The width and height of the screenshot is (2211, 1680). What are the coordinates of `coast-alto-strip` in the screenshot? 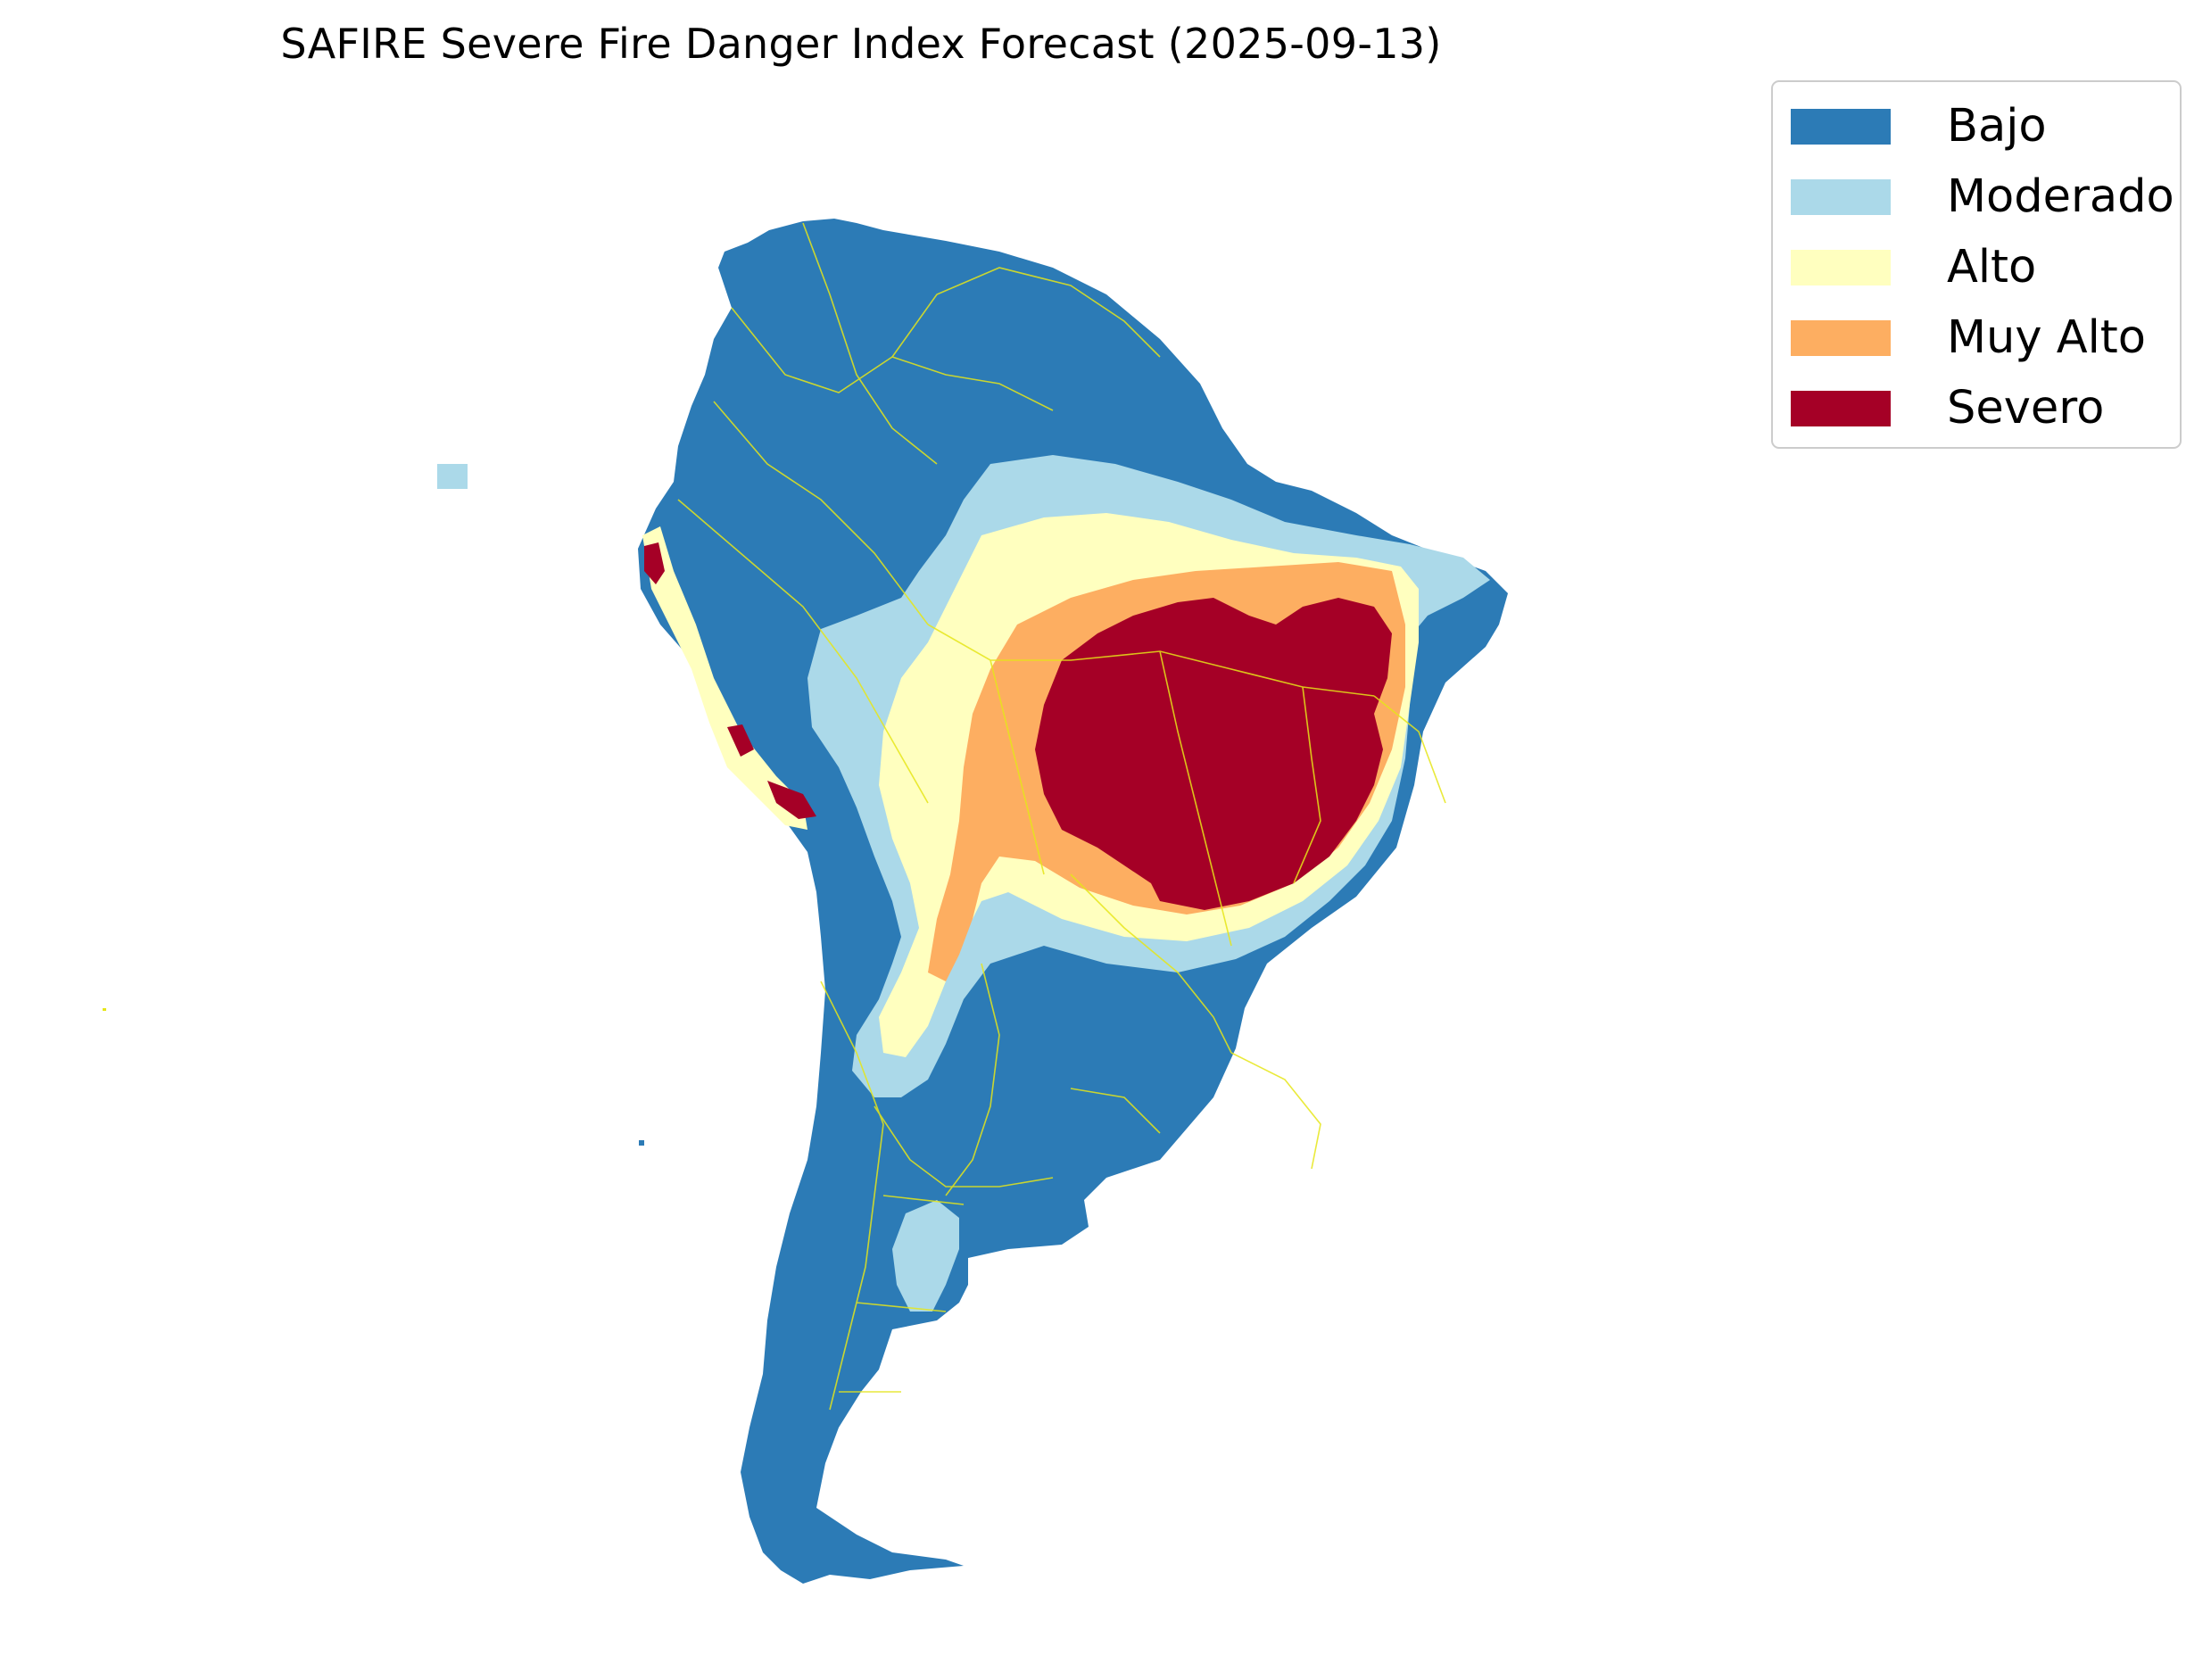 It's located at (724, 678).